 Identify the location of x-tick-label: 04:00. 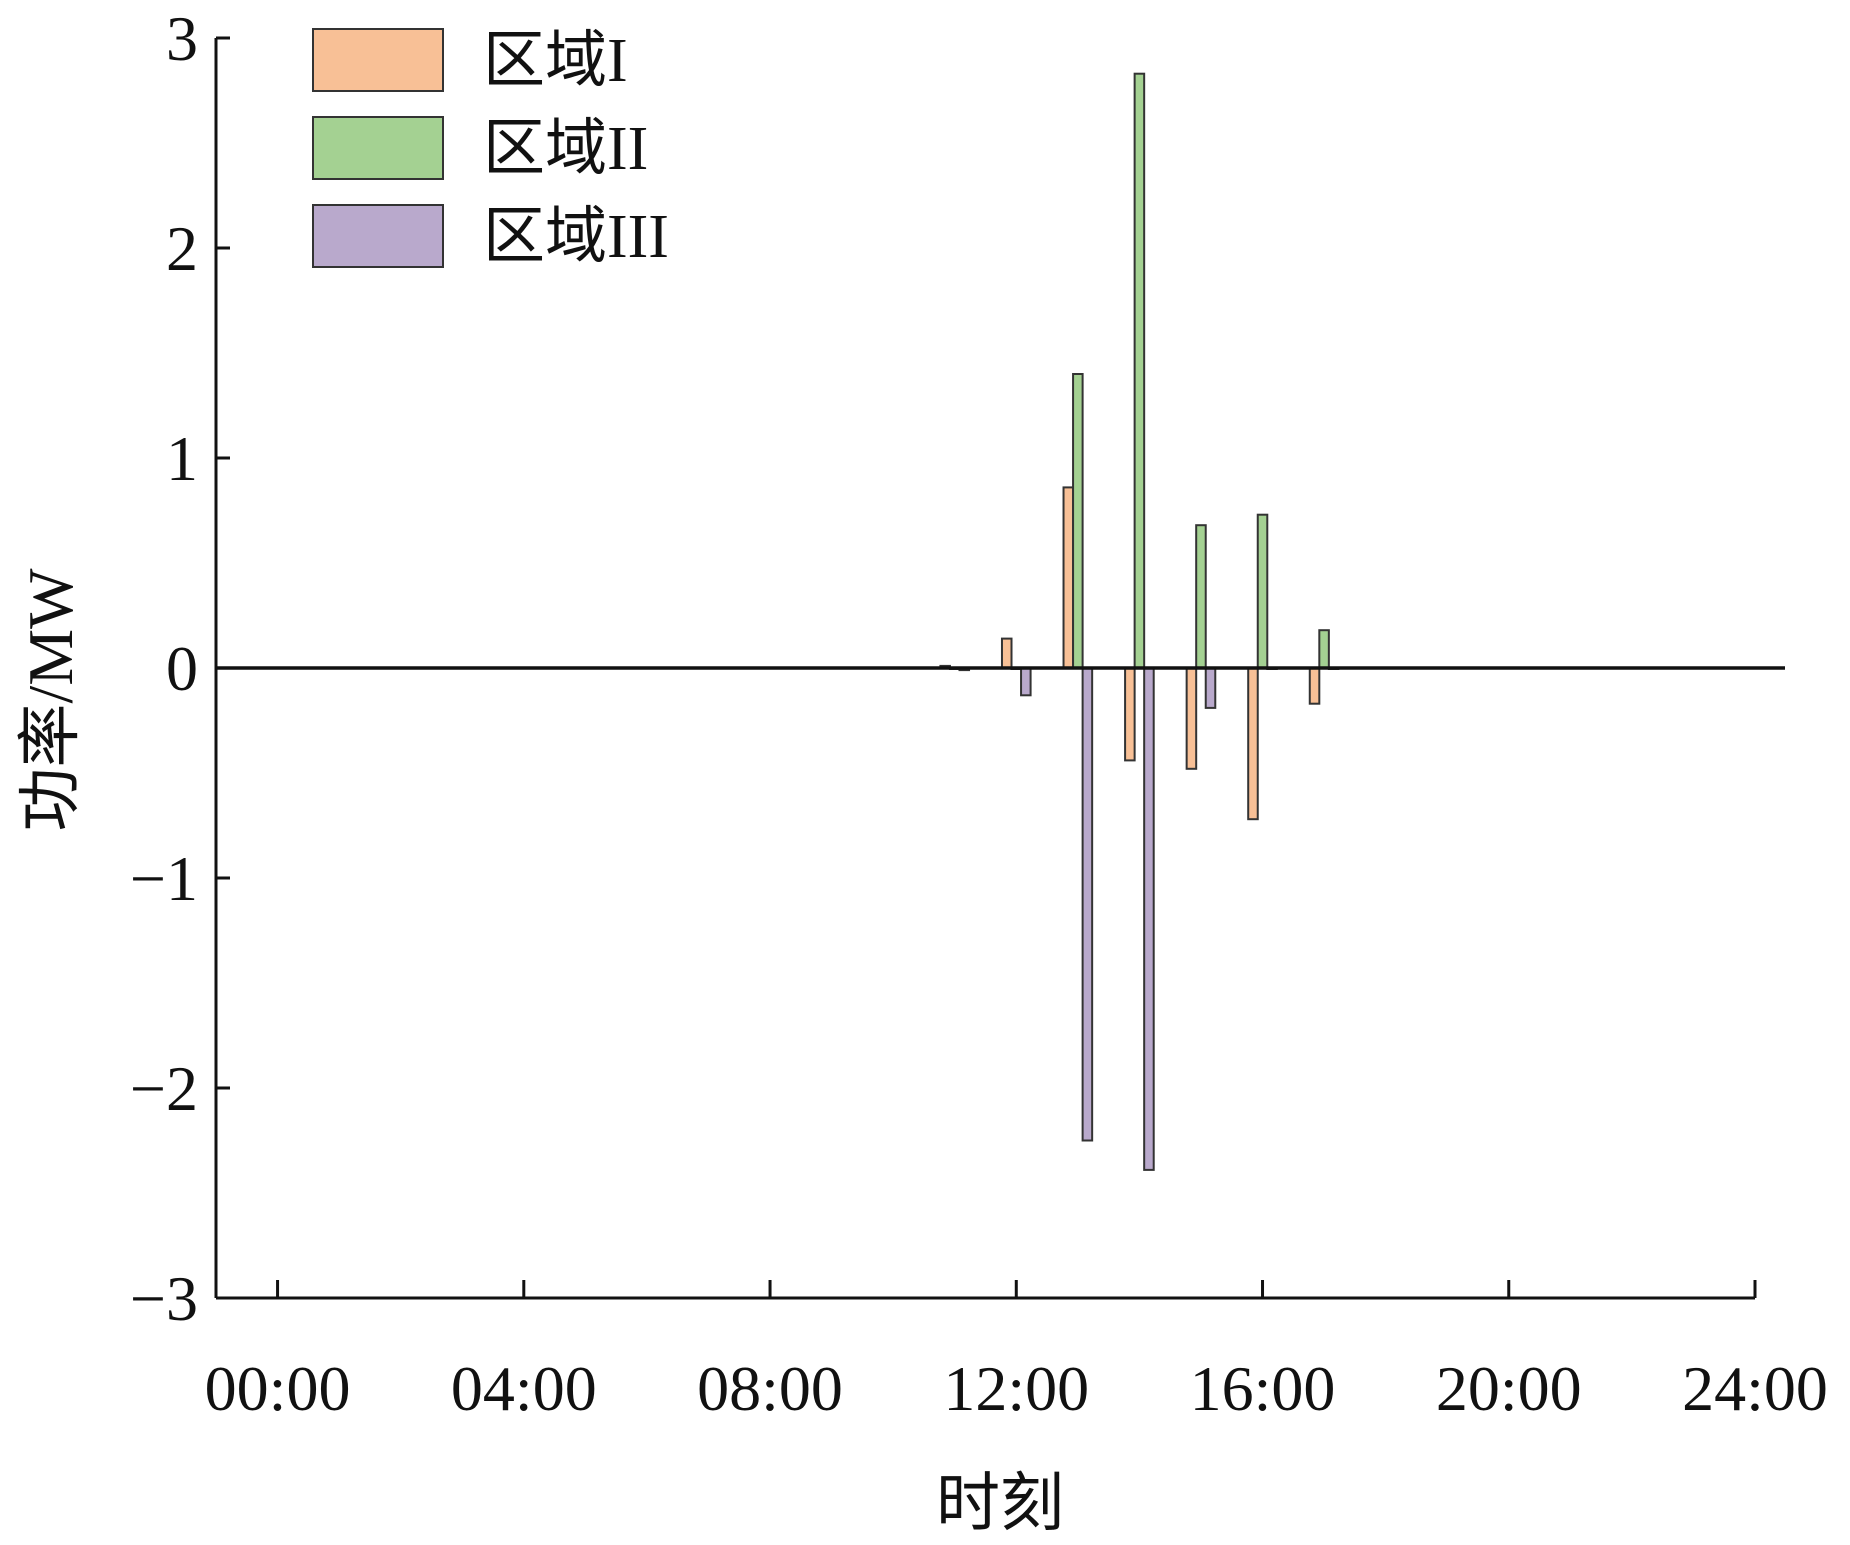
(524, 1388).